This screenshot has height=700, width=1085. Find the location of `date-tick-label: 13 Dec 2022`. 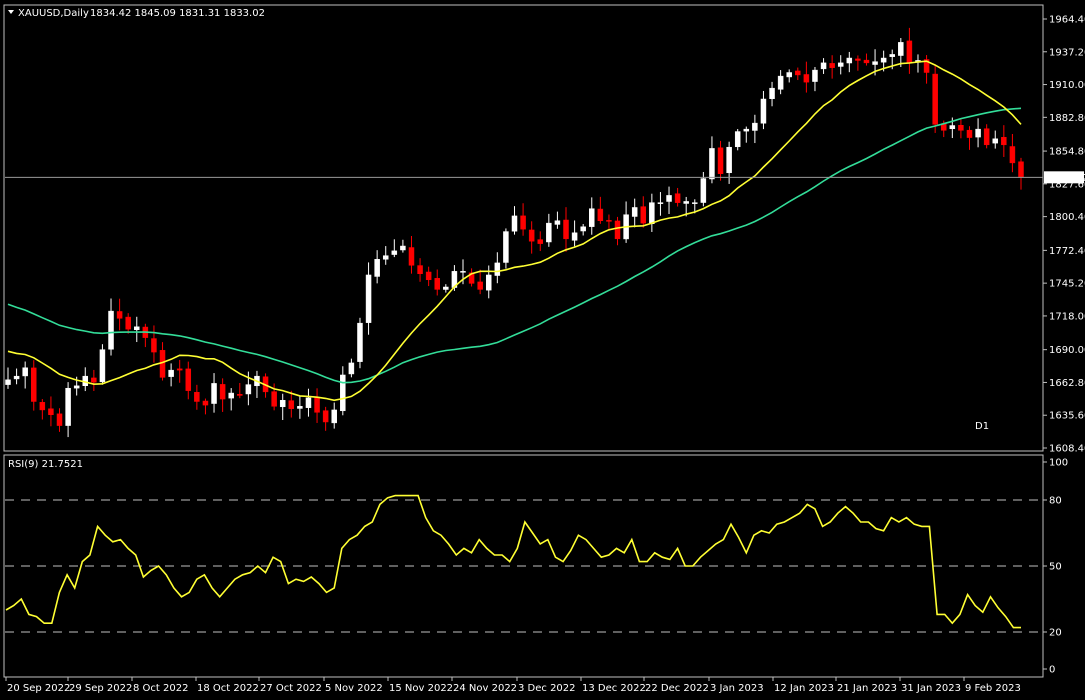

date-tick-label: 13 Dec 2022 is located at coordinates (614, 688).